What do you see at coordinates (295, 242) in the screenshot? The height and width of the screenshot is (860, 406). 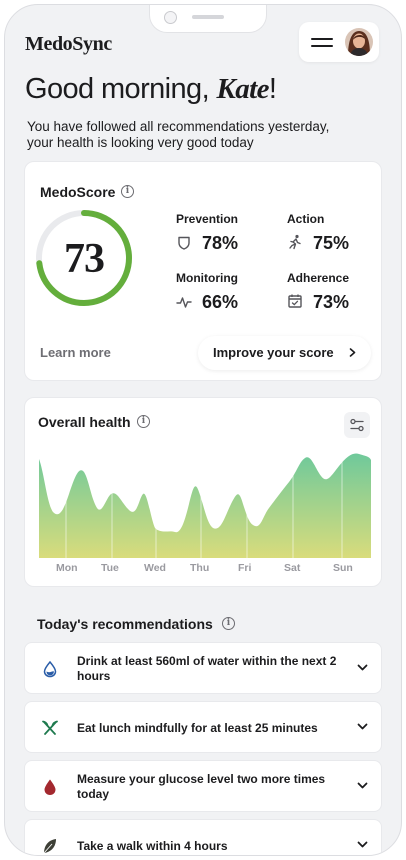 I see `running-icon` at bounding box center [295, 242].